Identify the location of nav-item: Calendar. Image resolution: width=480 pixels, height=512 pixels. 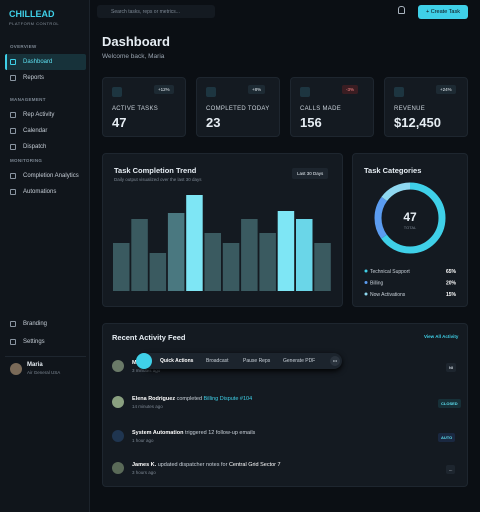
(35, 131).